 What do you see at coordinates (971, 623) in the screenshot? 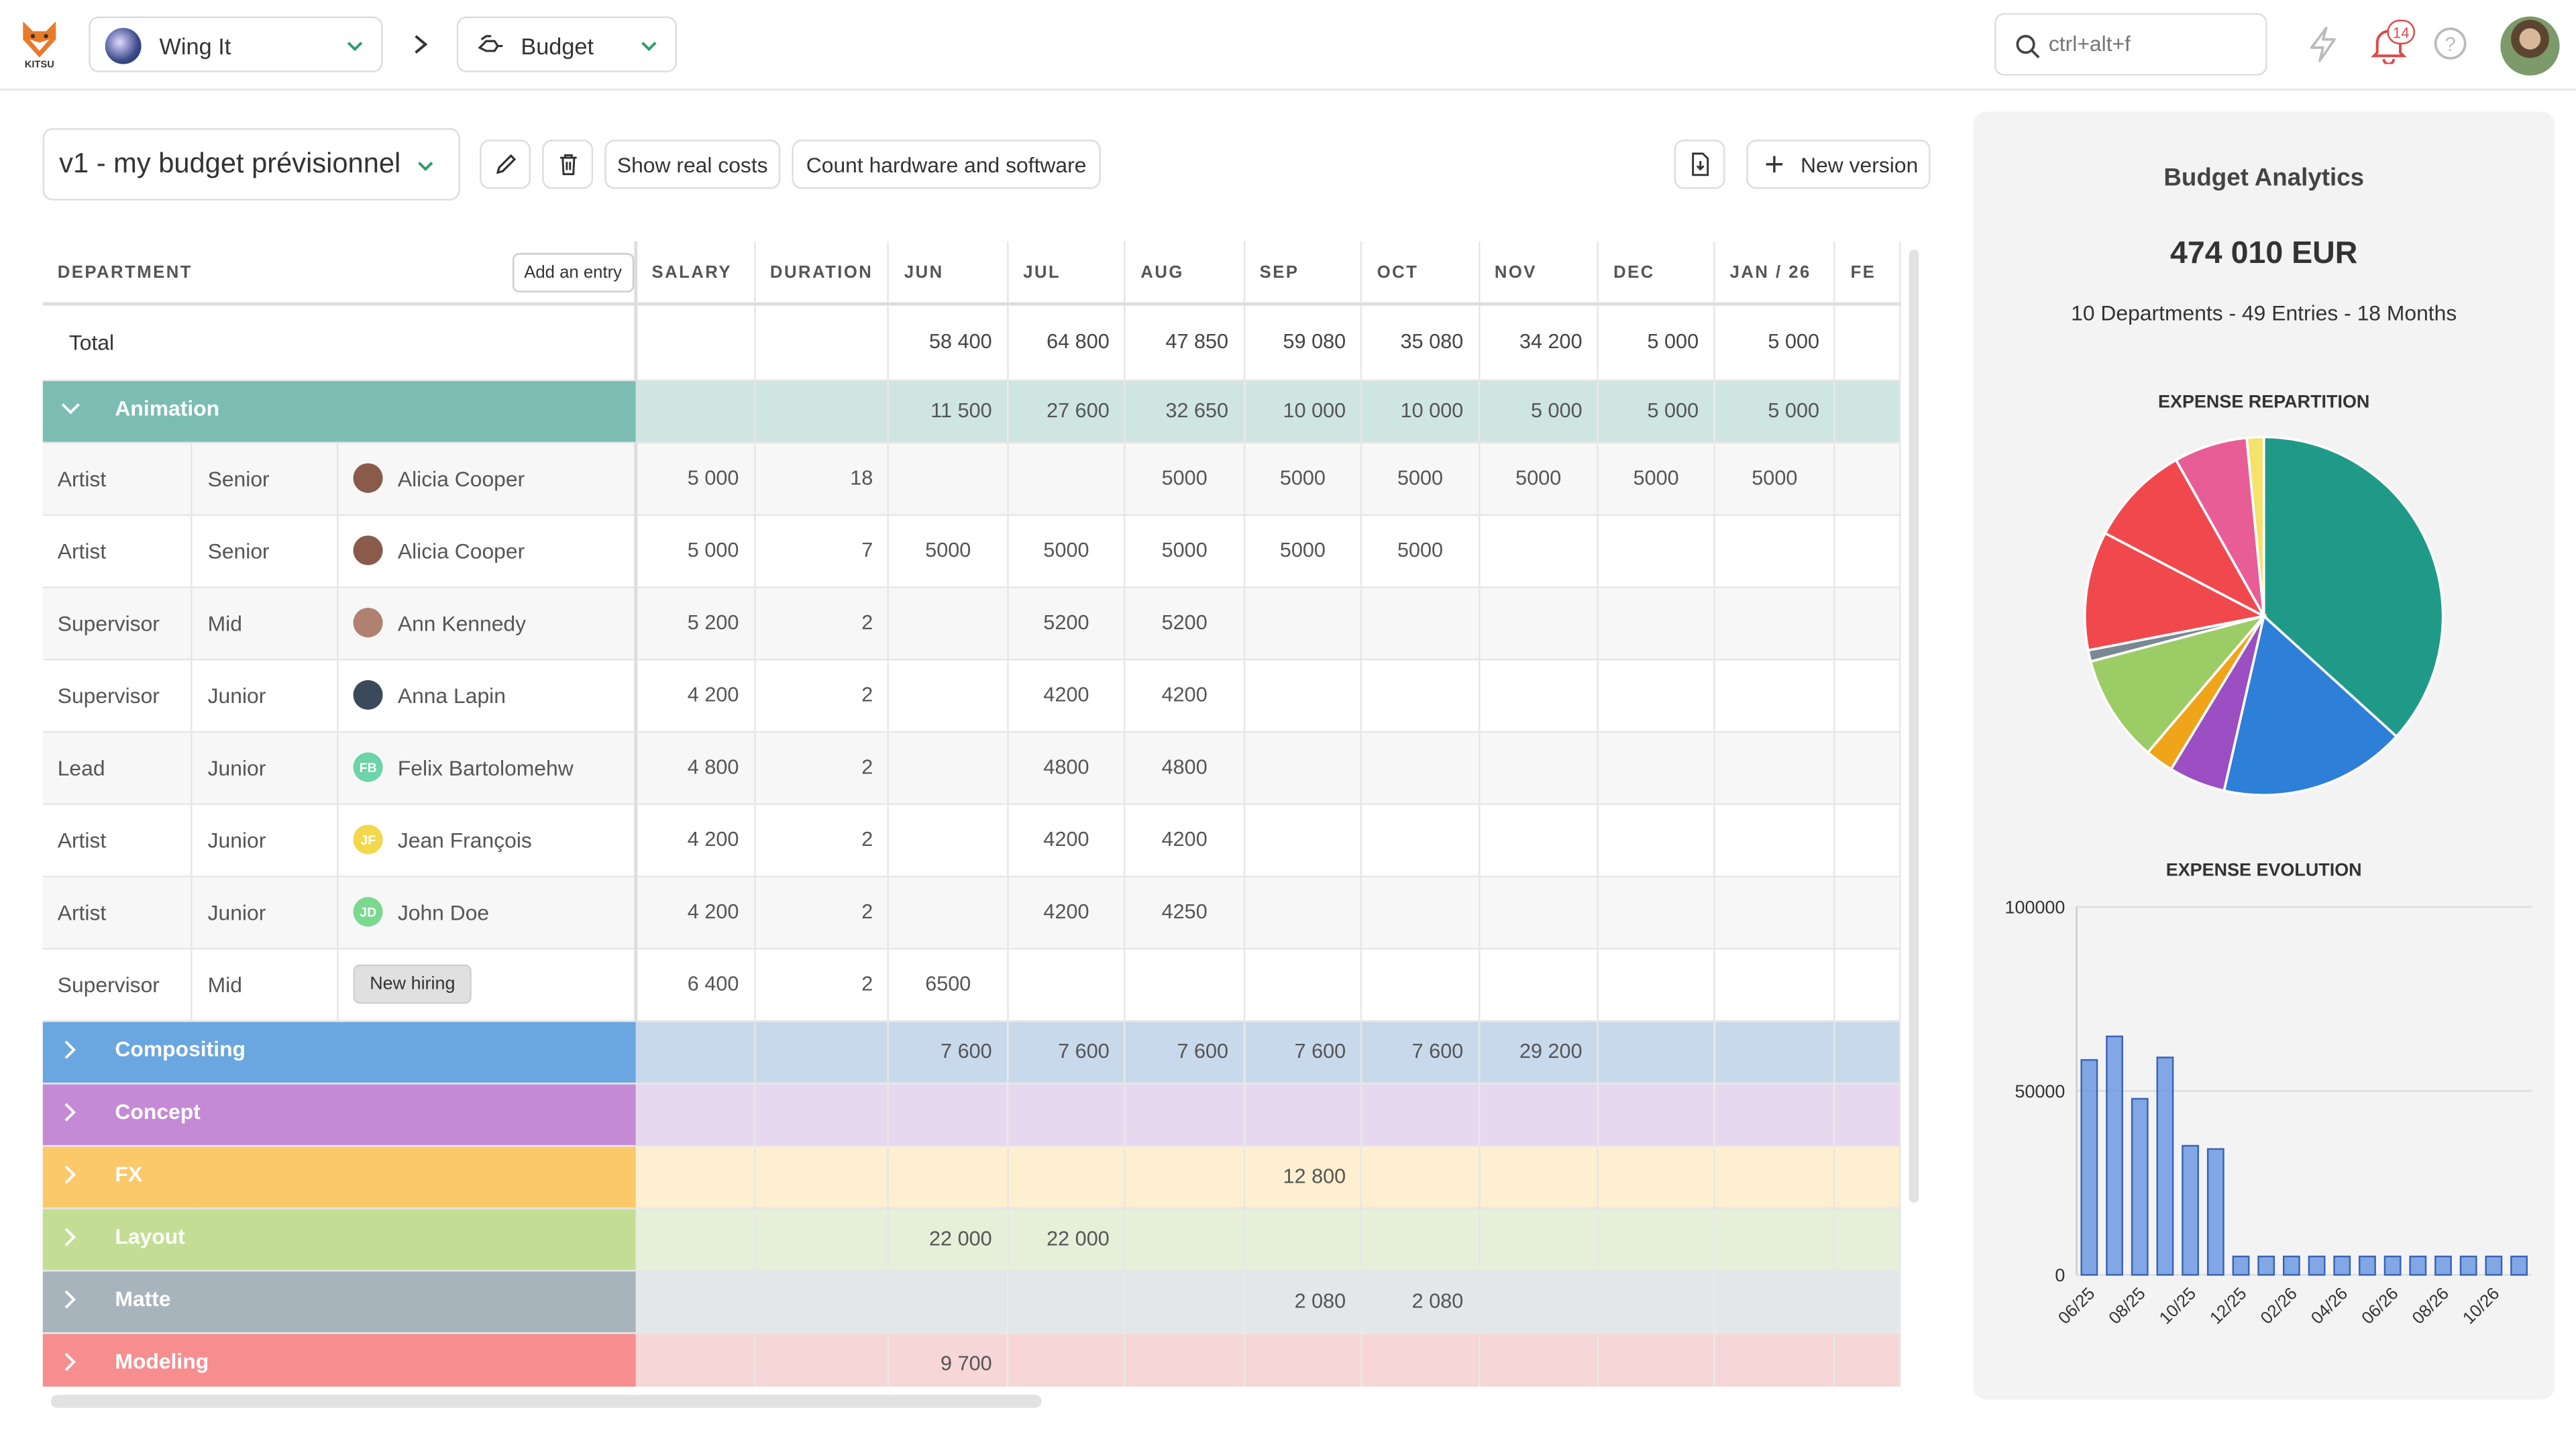
I see `entry-row: Supervisor Mid Ann Kennedy 5 200 2 5200 5200` at bounding box center [971, 623].